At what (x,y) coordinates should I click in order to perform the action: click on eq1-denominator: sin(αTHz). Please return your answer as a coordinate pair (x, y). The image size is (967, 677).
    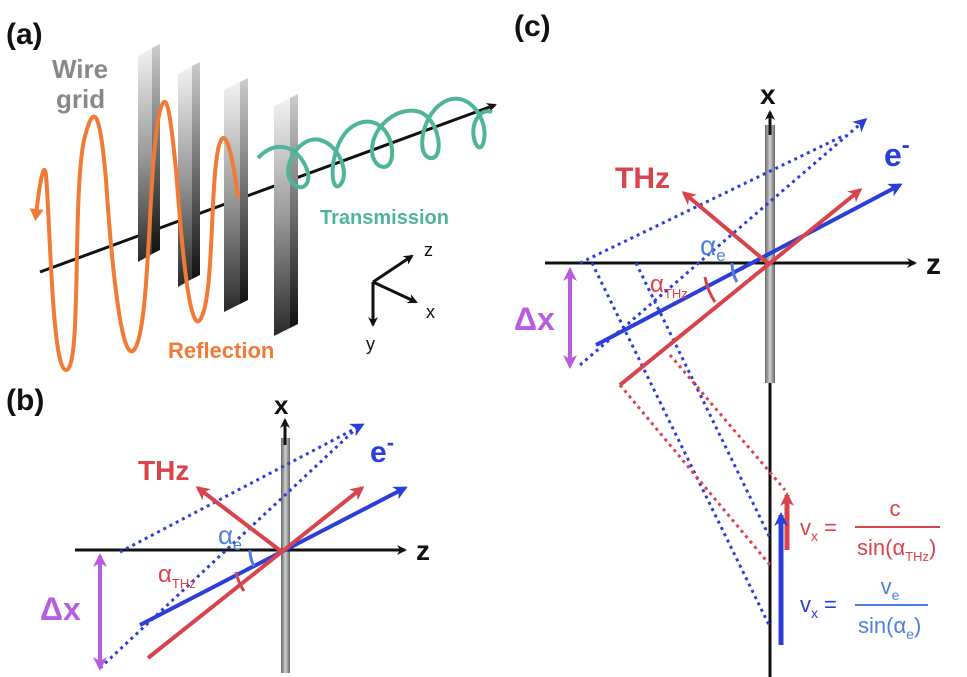
    Looking at the image, I should click on (896, 549).